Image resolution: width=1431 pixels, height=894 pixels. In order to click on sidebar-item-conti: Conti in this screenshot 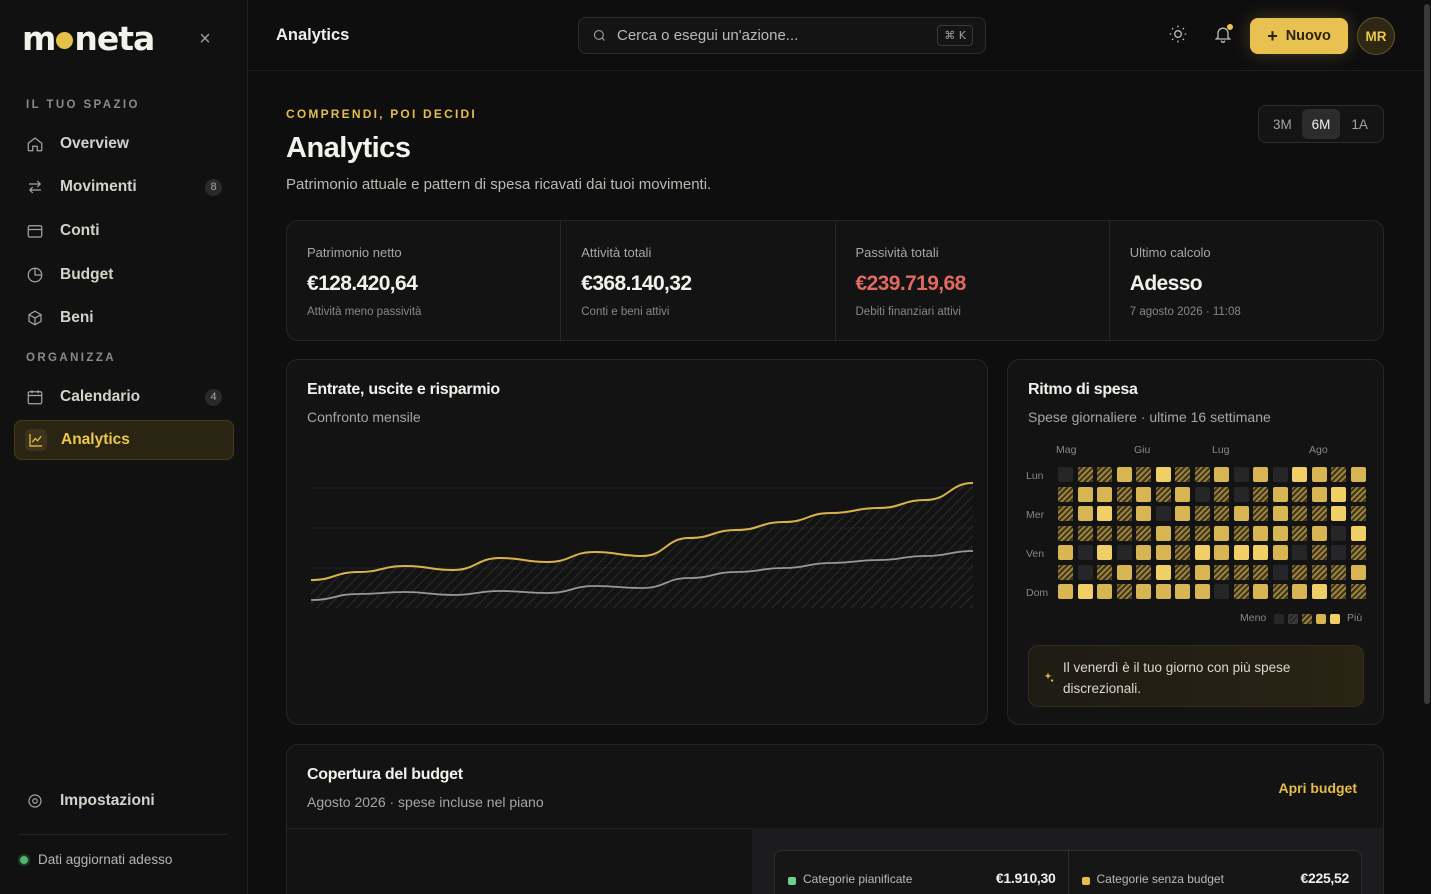, I will do `click(124, 231)`.